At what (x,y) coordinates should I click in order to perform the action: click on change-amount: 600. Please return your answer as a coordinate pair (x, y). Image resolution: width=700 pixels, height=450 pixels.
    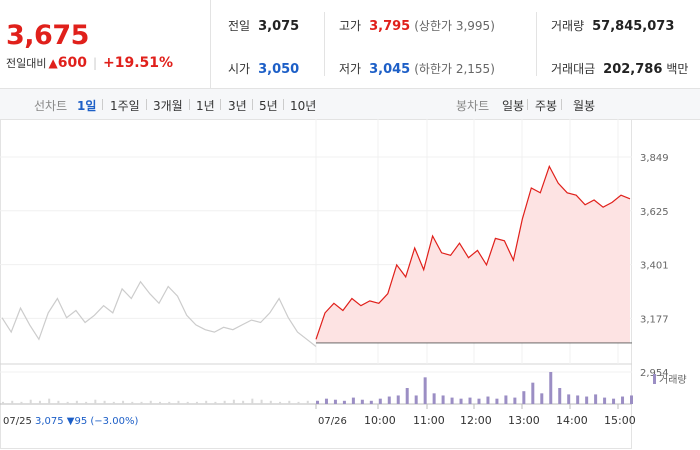
    Looking at the image, I should click on (72, 63).